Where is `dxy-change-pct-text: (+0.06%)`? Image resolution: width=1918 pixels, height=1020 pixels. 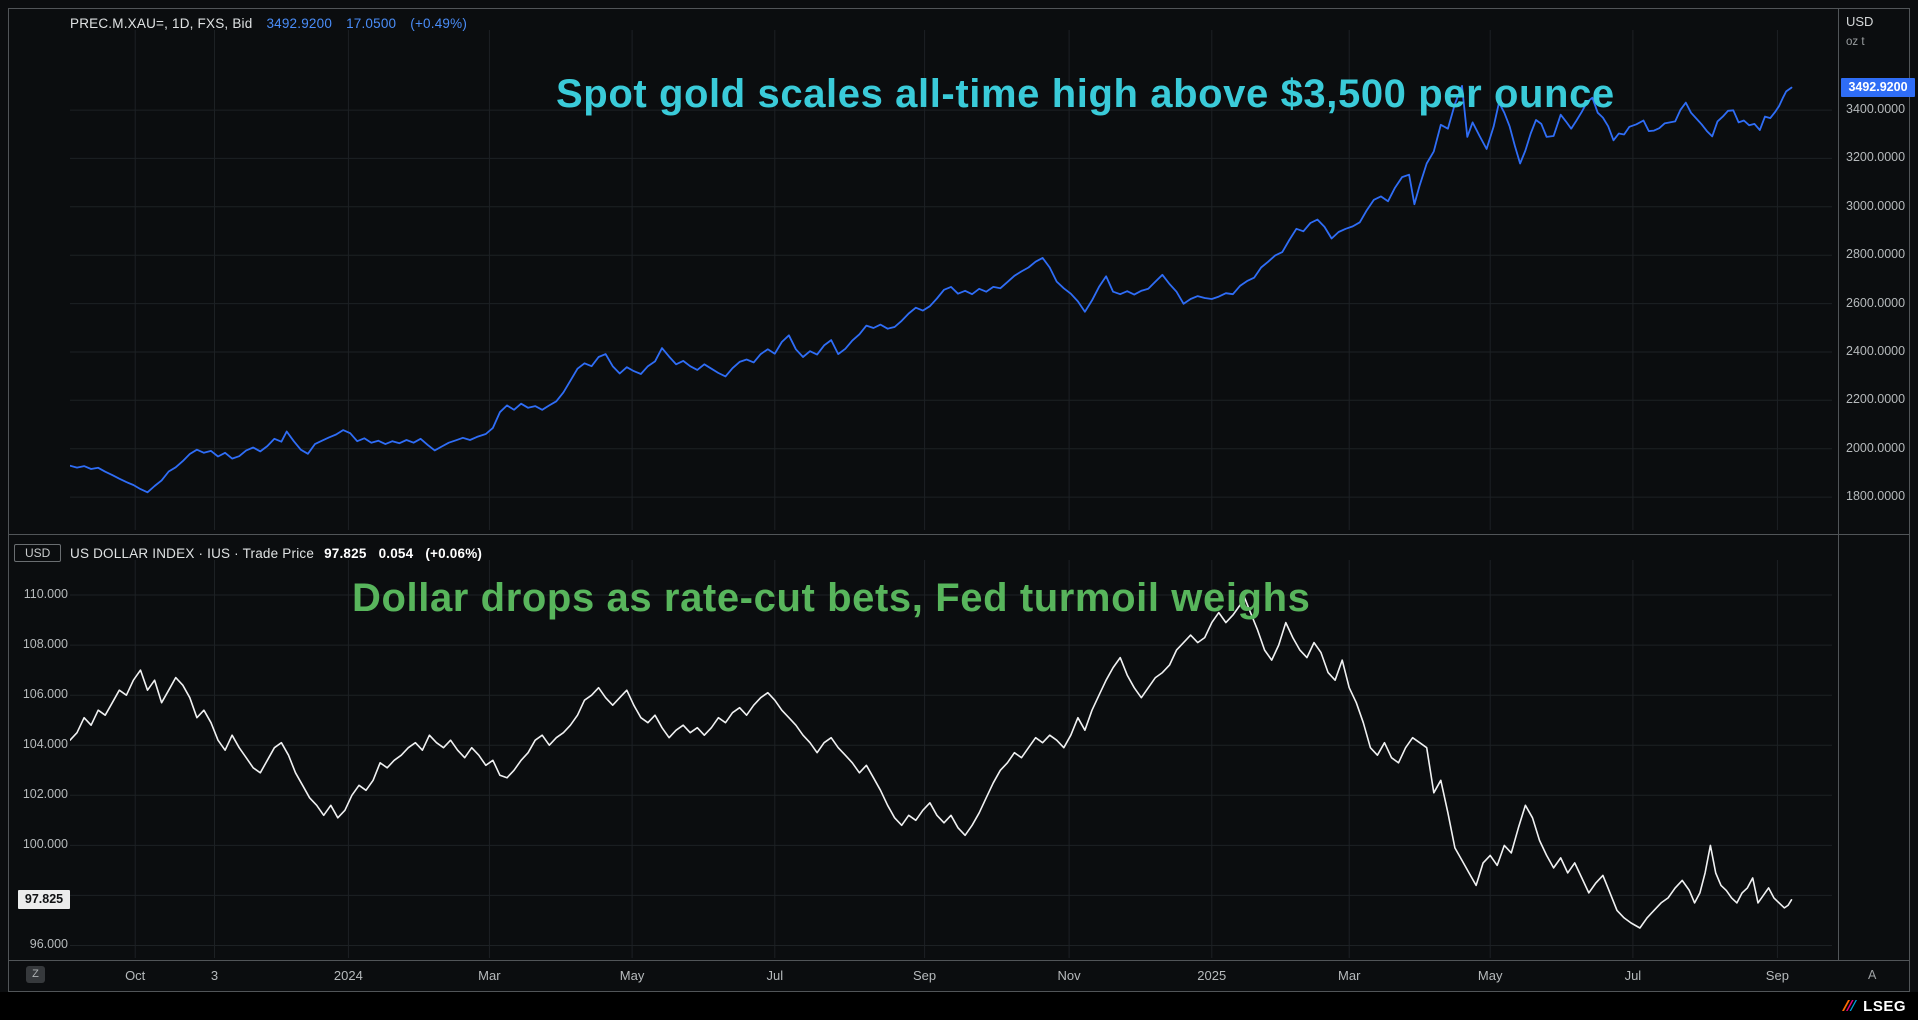 dxy-change-pct-text: (+0.06%) is located at coordinates (454, 553).